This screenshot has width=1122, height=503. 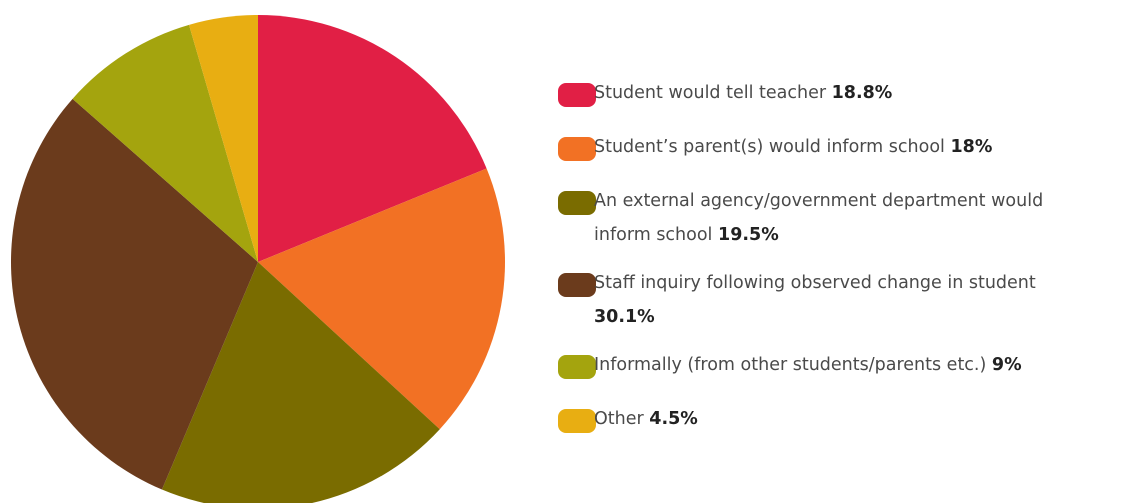 What do you see at coordinates (710, 93) in the screenshot?
I see `legend-label: Student would tell teacher` at bounding box center [710, 93].